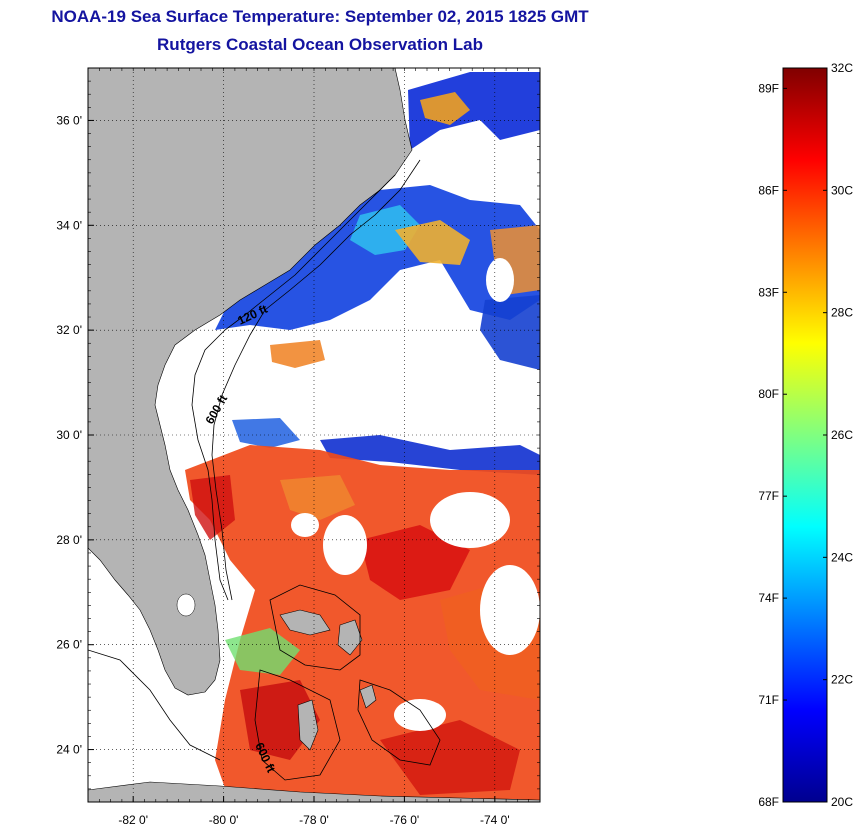 The image size is (865, 832). Describe the element at coordinates (317, 497) in the screenshot. I see `sst-patch-south-orange` at that location.